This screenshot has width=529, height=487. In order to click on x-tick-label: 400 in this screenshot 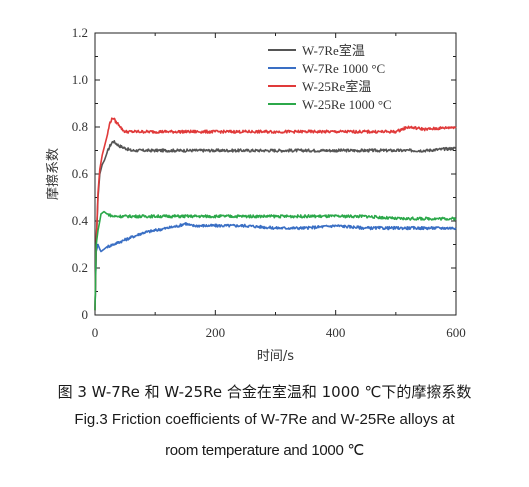, I will do `click(336, 332)`.